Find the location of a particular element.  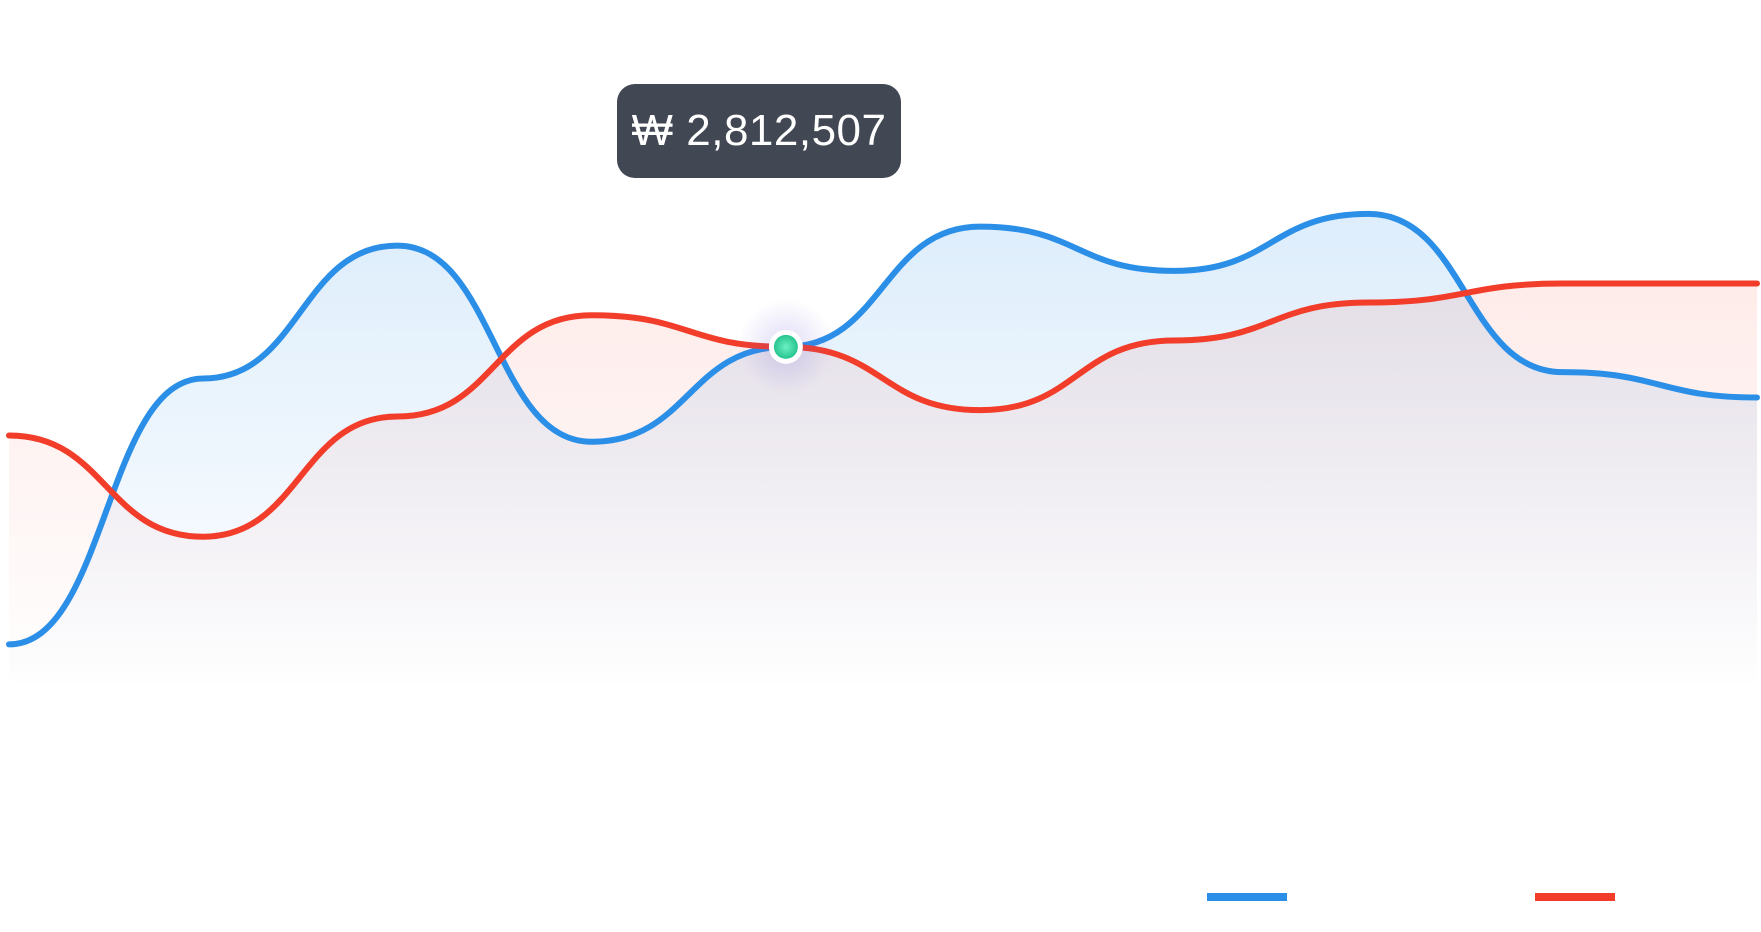

hover-marker is located at coordinates (785, 346).